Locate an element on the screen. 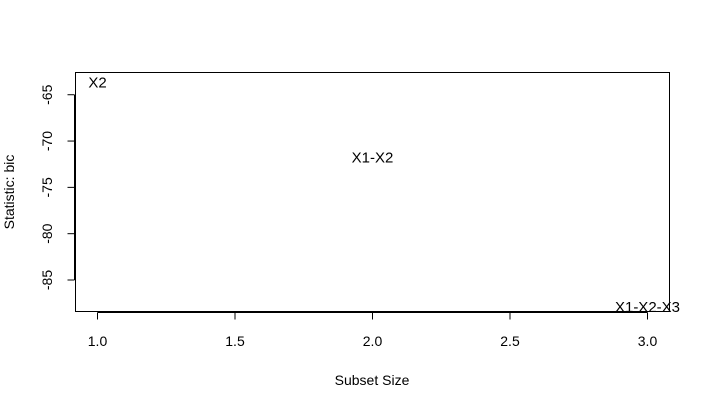 Image resolution: width=705 pixels, height=404 pixels. point-label: X2 is located at coordinates (97, 83).